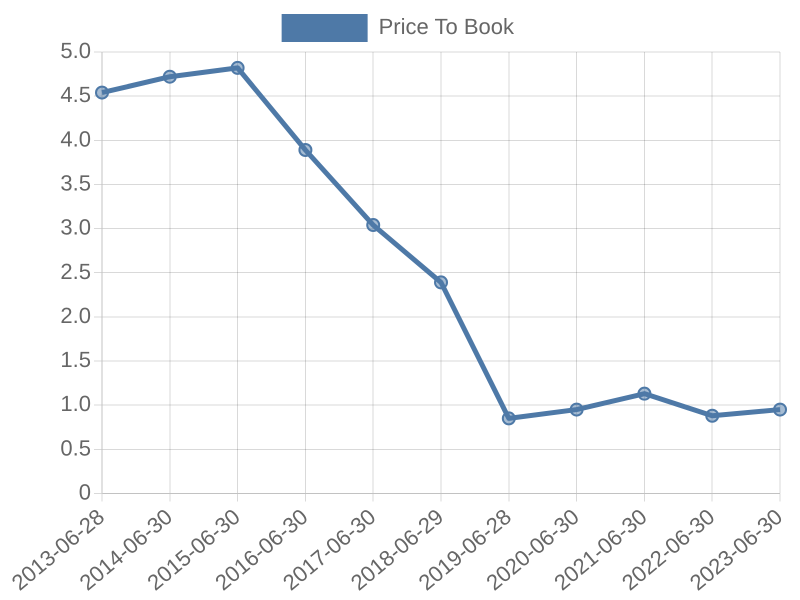 The height and width of the screenshot is (600, 800). Describe the element at coordinates (75, 227) in the screenshot. I see `y-tick-label: 3.0` at that location.